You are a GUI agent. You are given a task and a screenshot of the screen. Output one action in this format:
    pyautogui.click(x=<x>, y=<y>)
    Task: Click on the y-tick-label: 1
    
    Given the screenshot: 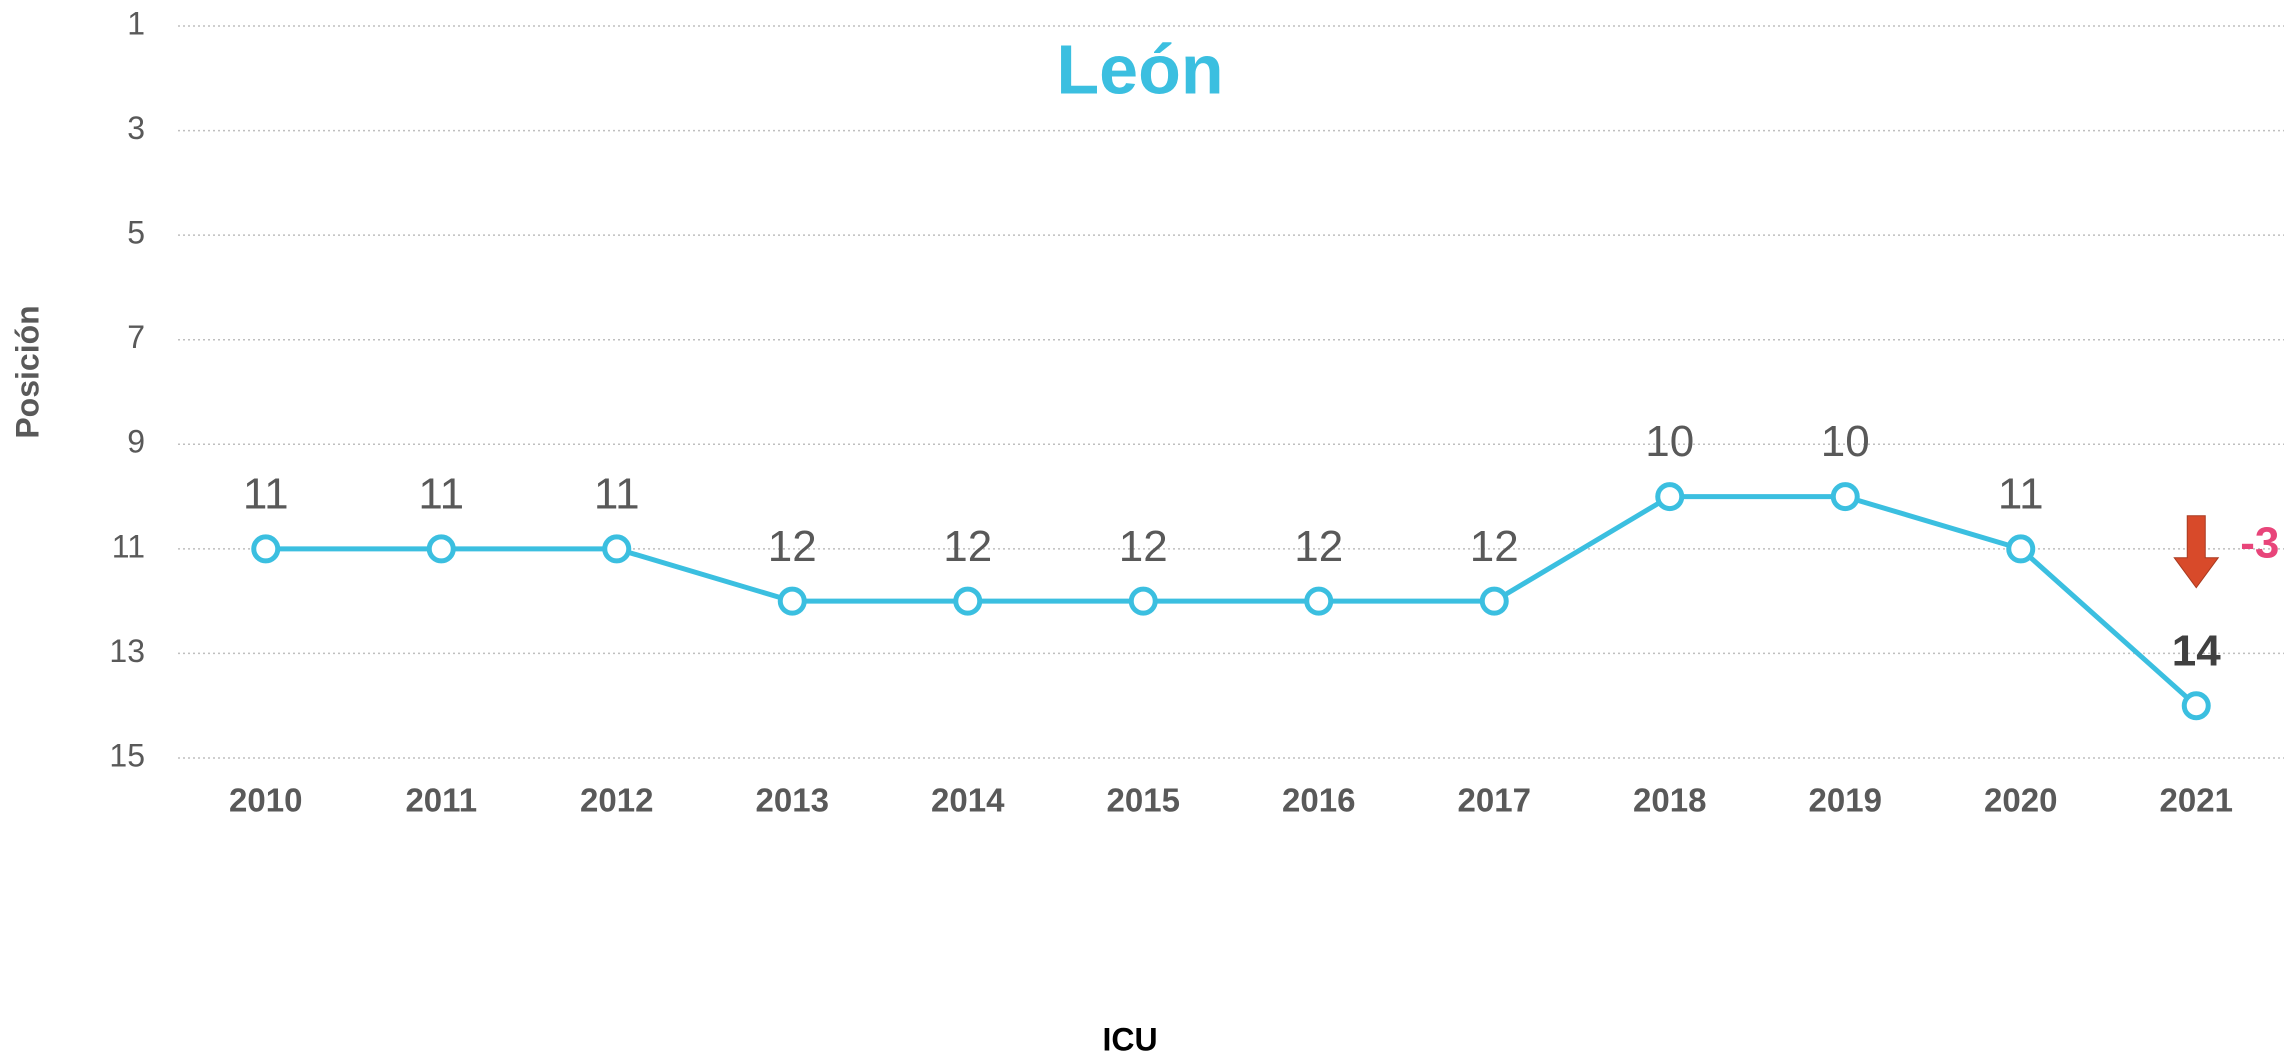 What is the action you would take?
    pyautogui.click(x=136, y=23)
    